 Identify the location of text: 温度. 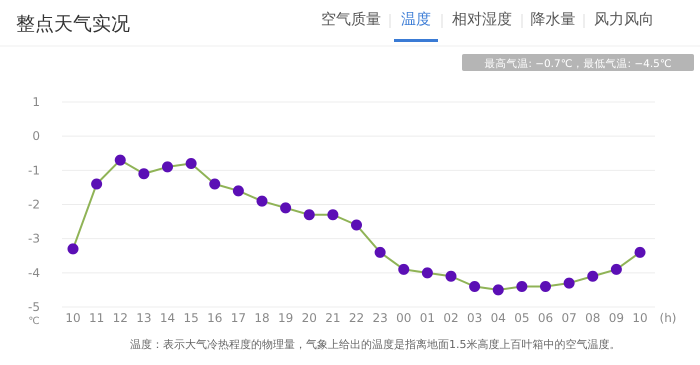
(416, 19).